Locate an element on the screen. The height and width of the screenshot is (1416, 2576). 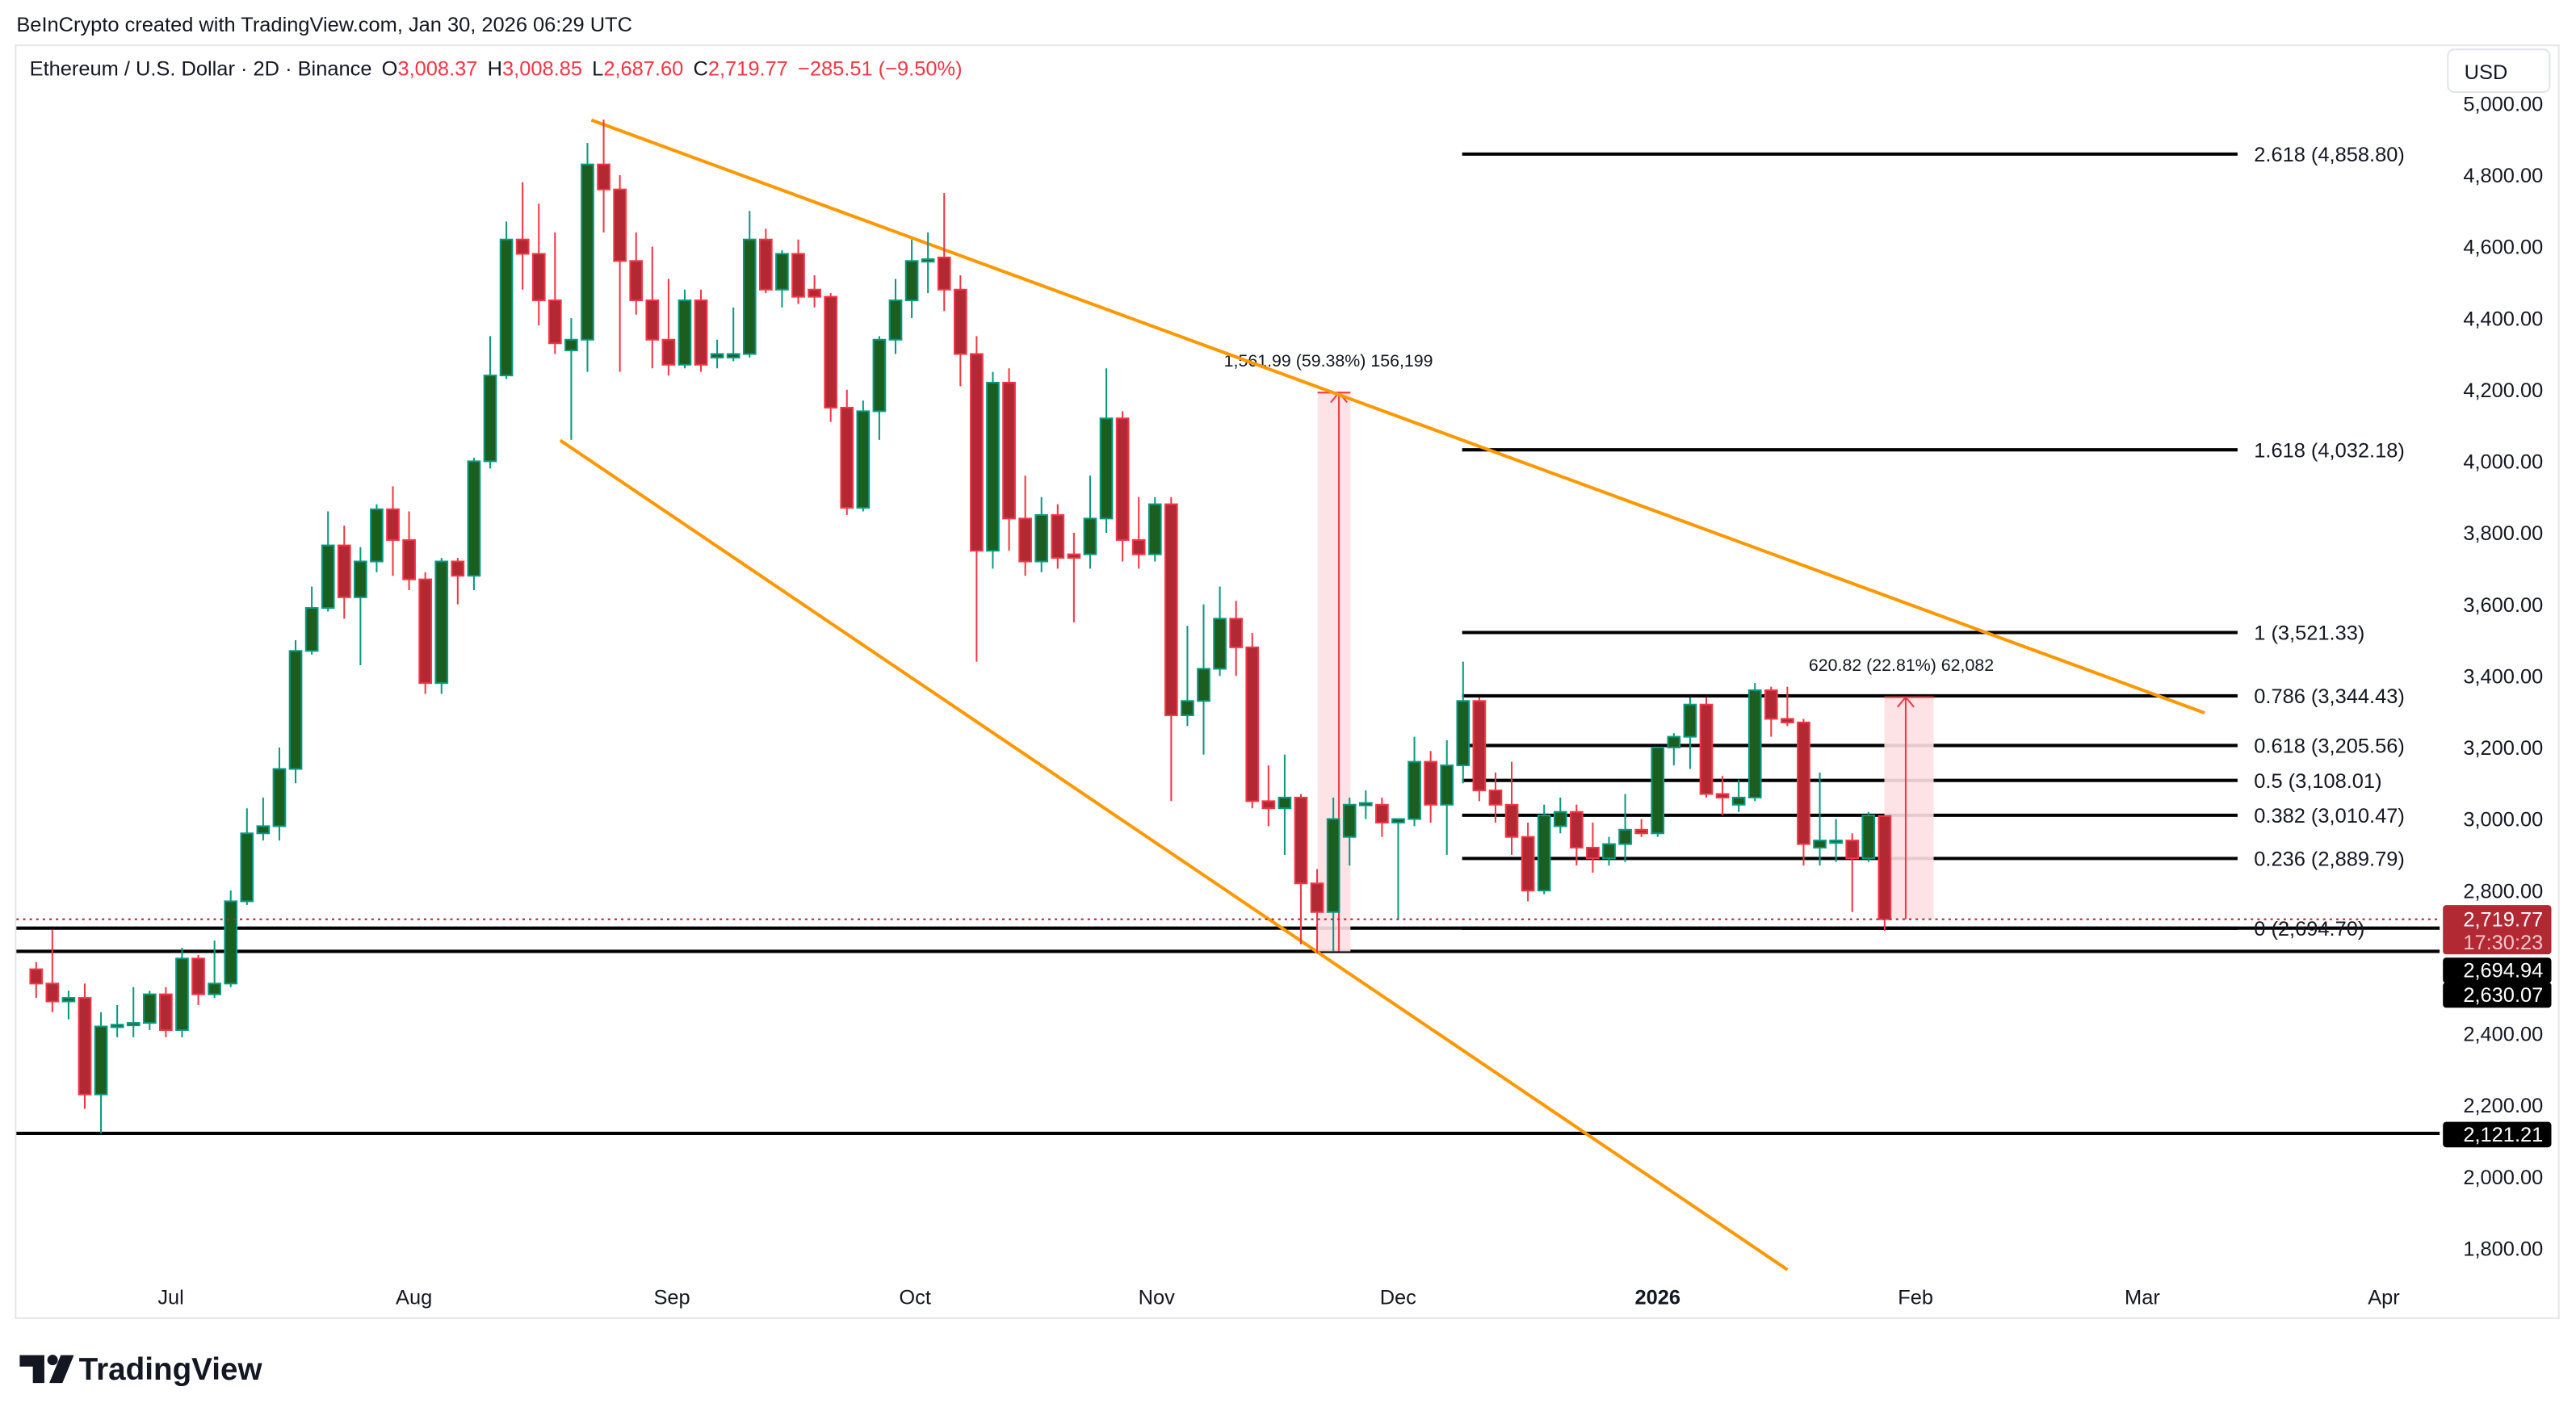
level-price-badge: 2,630.07 is located at coordinates (2497, 995).